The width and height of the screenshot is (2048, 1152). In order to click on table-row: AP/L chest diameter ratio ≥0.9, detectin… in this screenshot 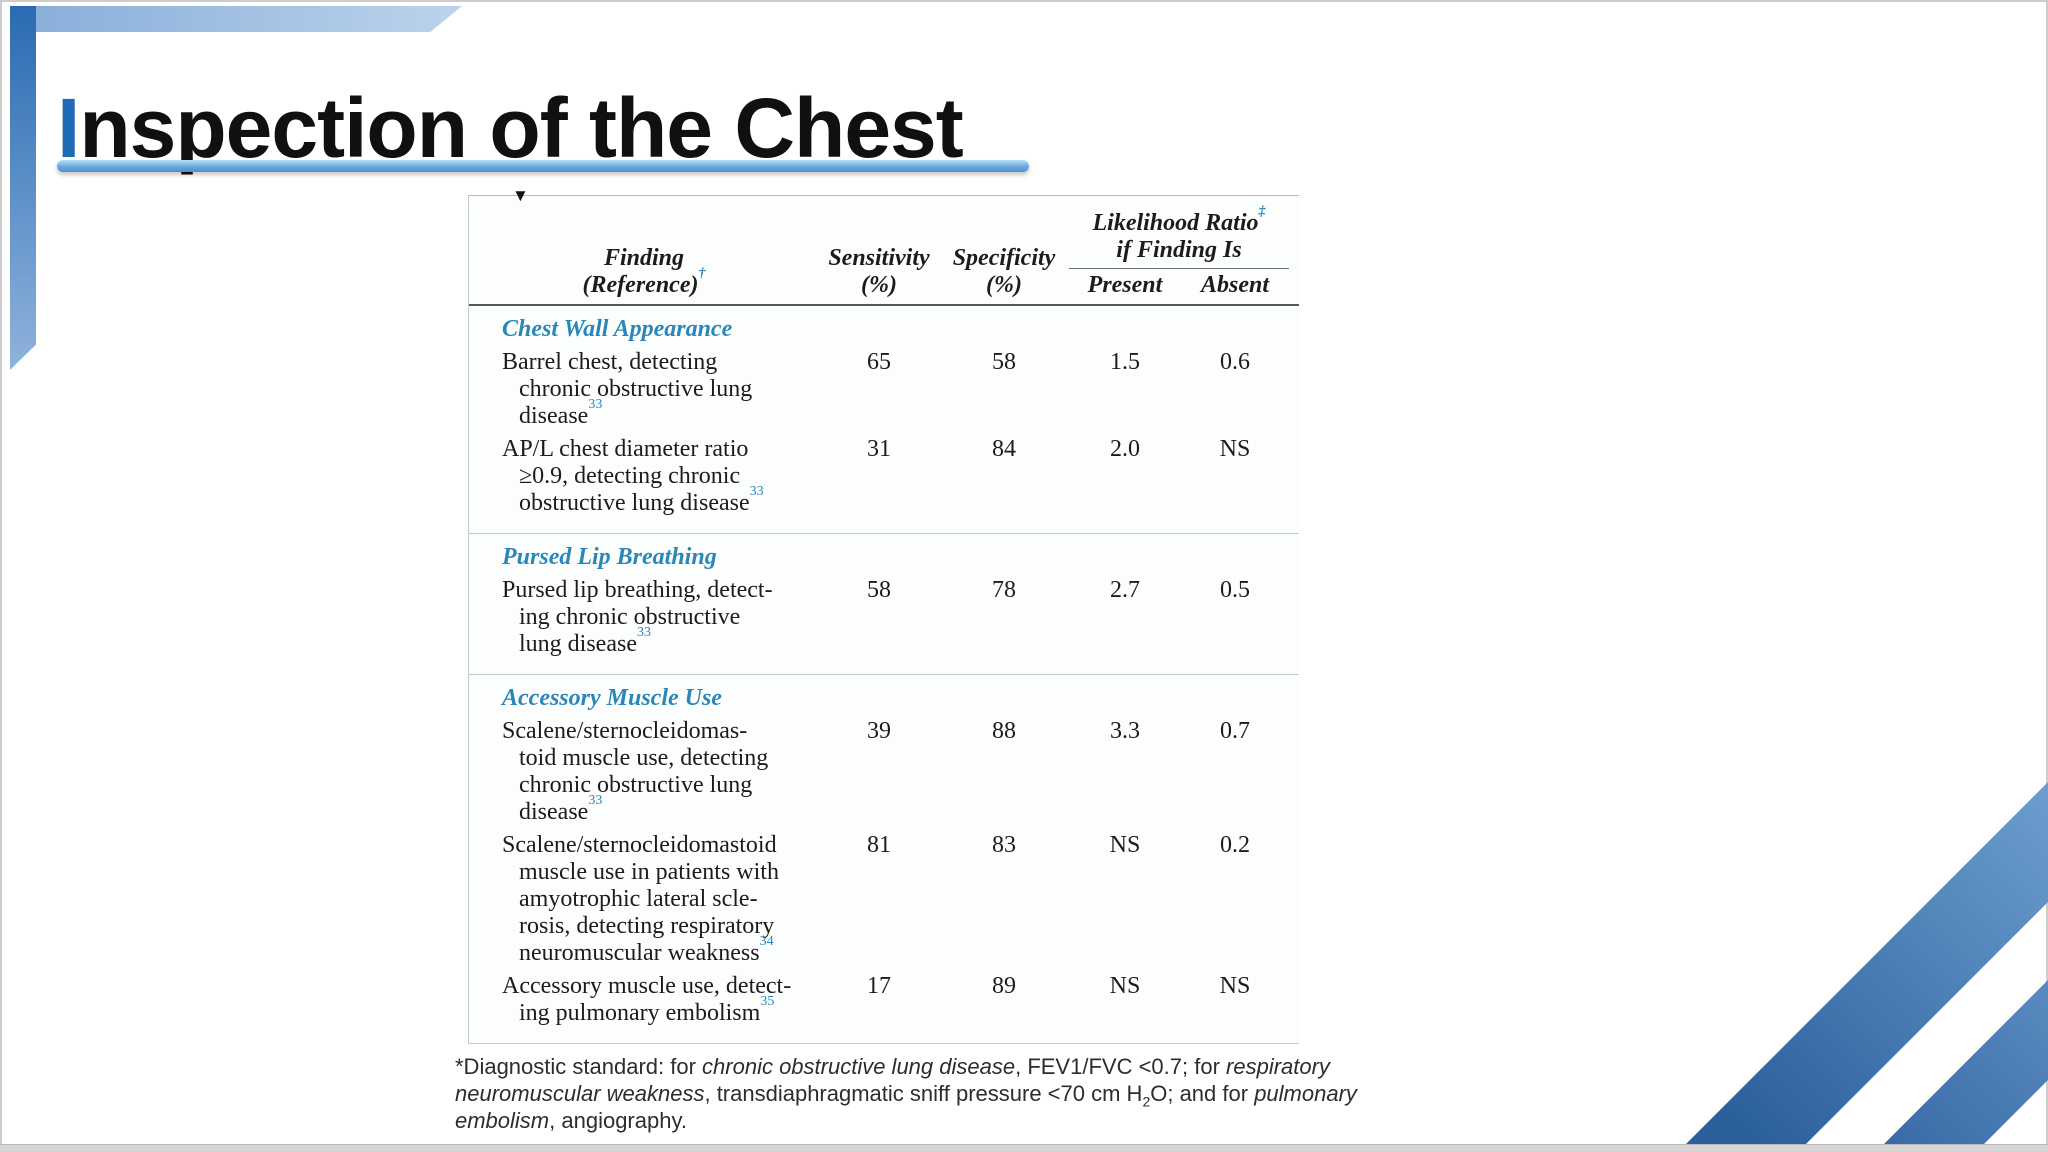, I will do `click(884, 476)`.